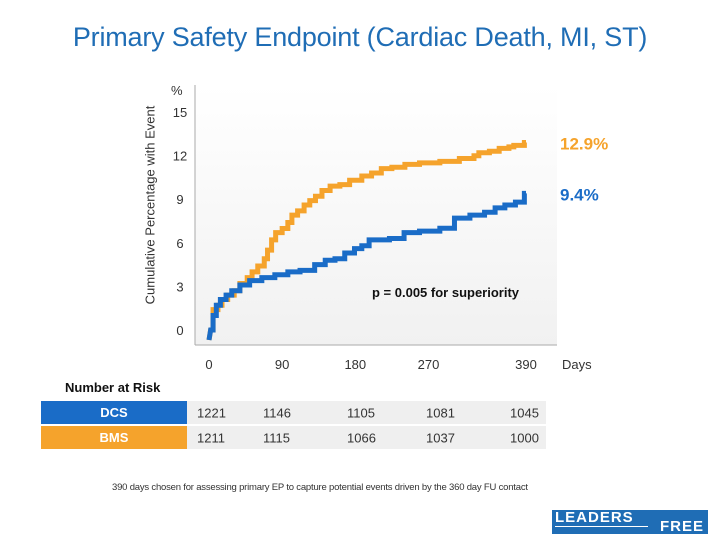 This screenshot has width=720, height=540. I want to click on logo-text-free: FREE, so click(681, 526).